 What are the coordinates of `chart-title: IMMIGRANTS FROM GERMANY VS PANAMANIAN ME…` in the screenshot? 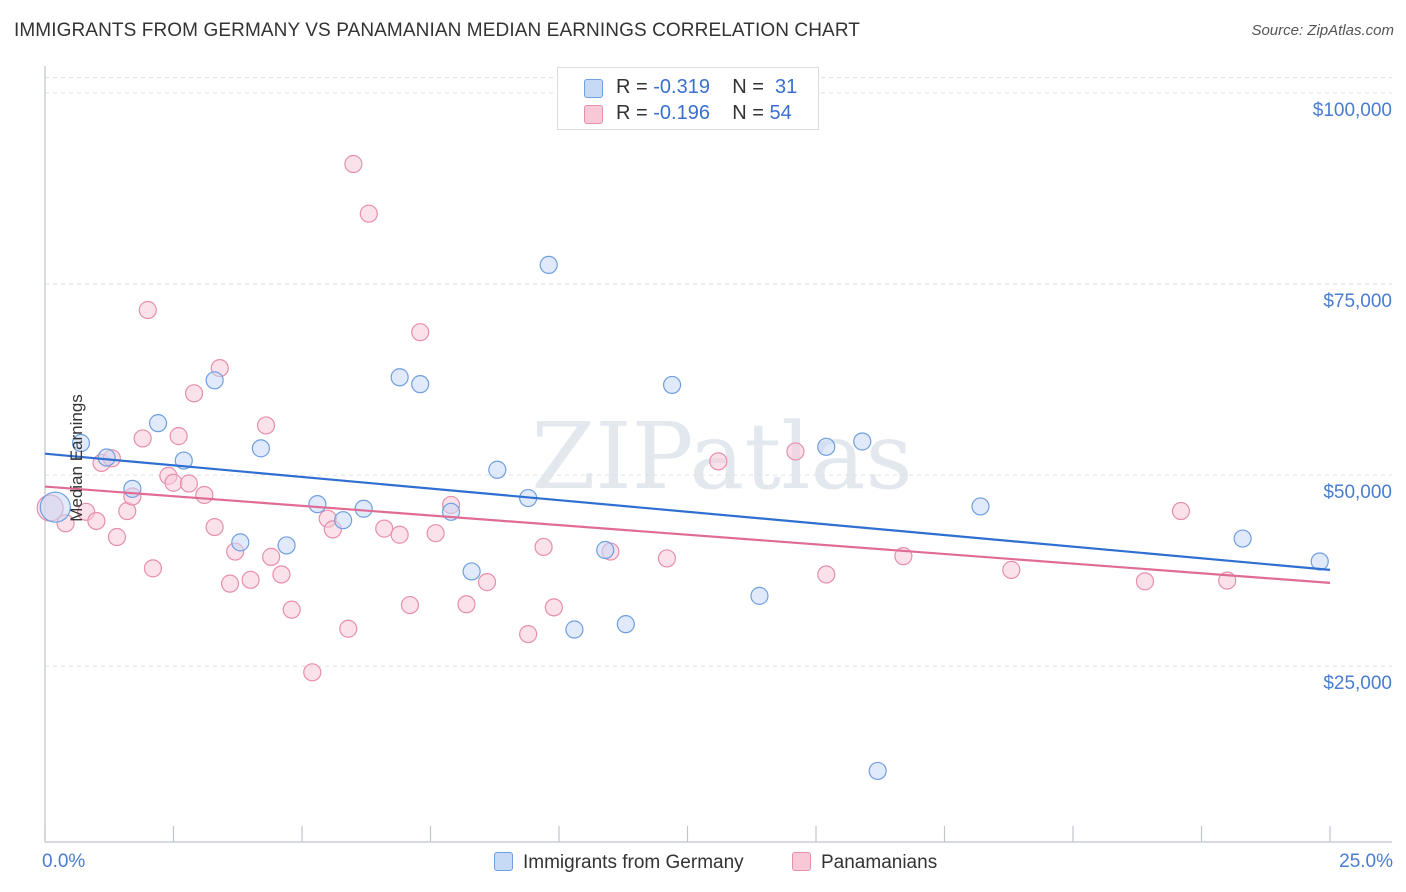 It's located at (437, 30).